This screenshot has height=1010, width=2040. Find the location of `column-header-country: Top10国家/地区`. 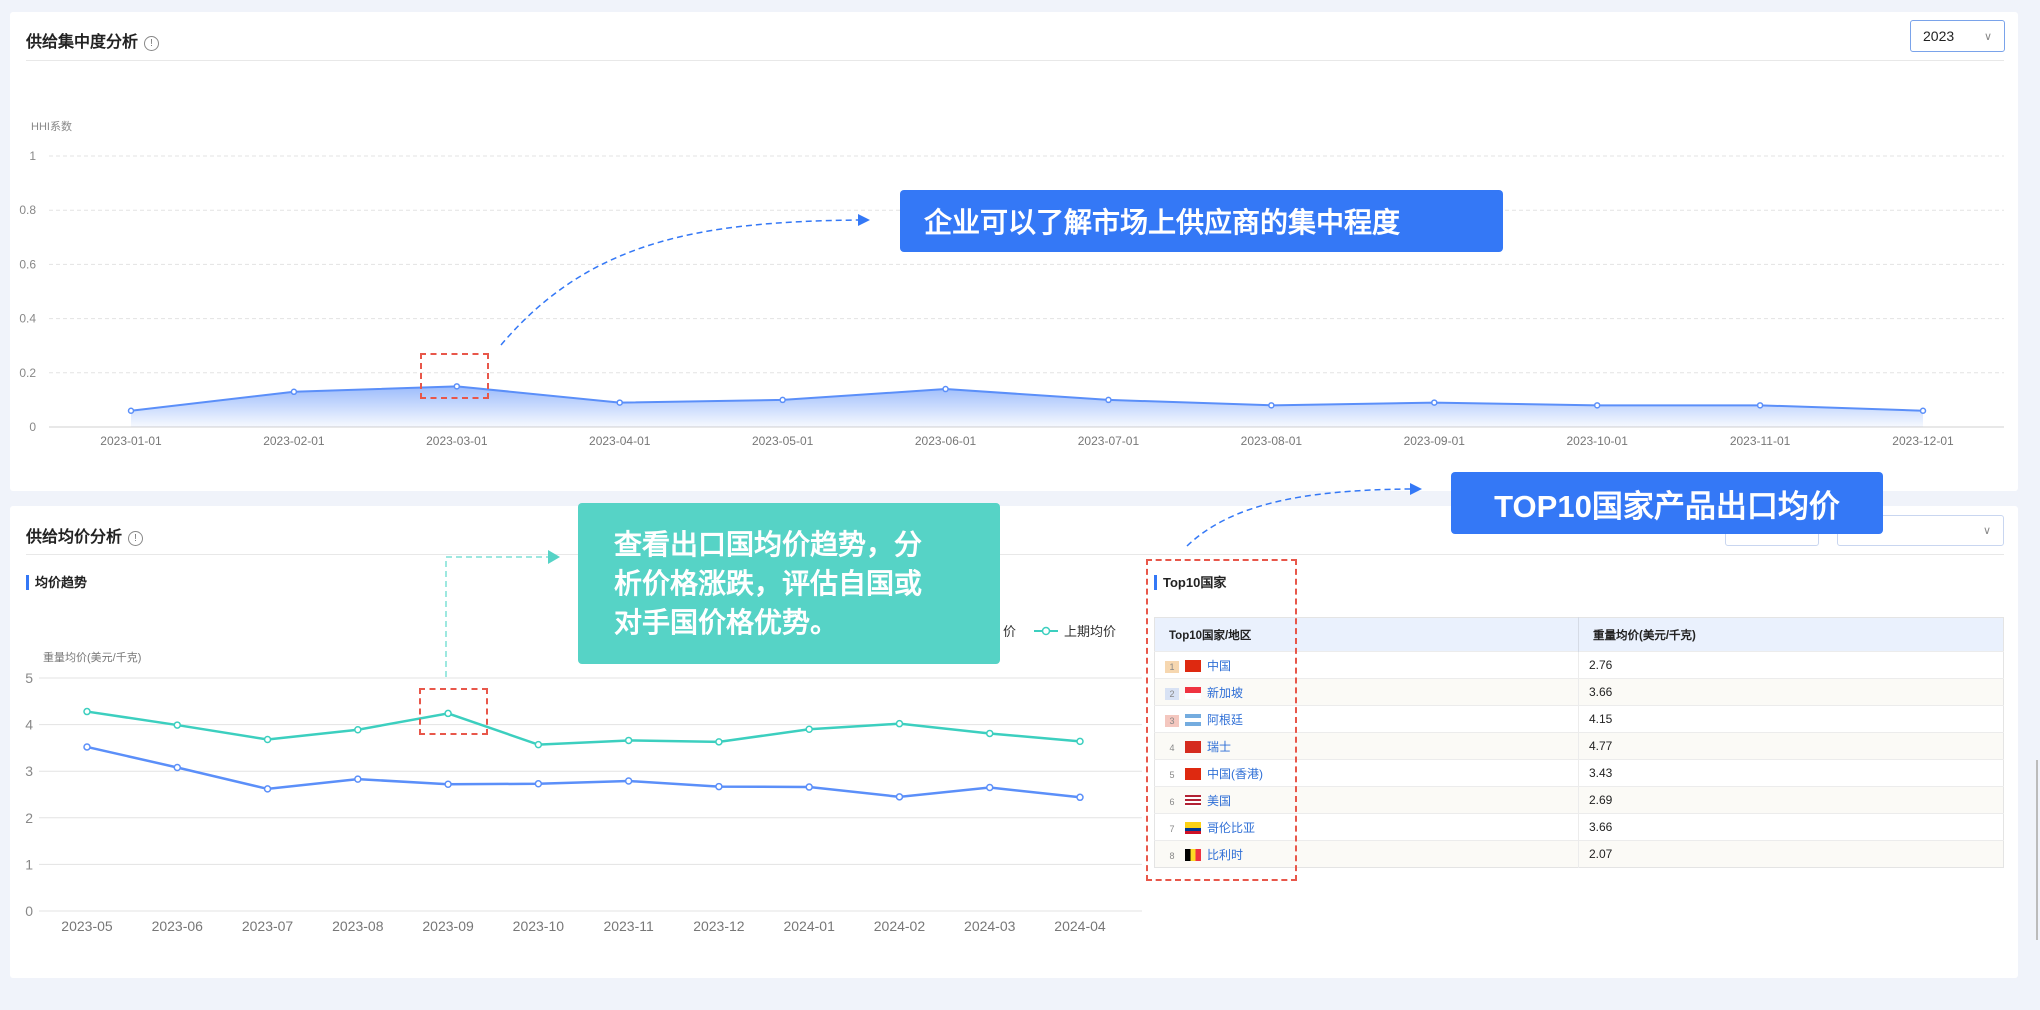

column-header-country: Top10国家/地区 is located at coordinates (1366, 634).